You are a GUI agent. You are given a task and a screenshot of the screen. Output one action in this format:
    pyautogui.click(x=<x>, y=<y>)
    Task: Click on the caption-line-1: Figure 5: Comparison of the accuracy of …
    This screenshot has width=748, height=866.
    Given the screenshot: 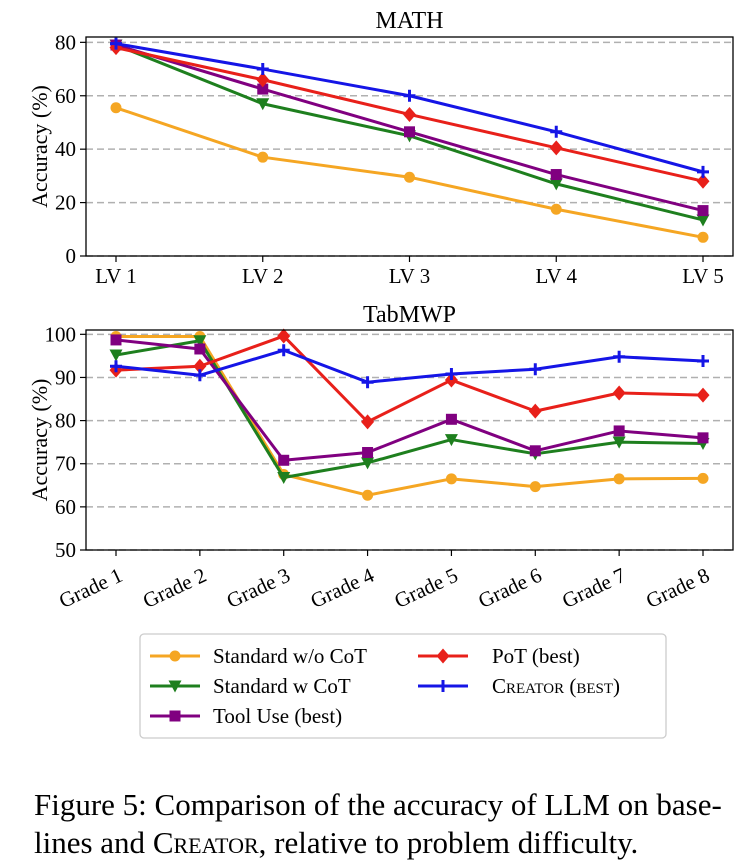 What is the action you would take?
    pyautogui.click(x=378, y=804)
    